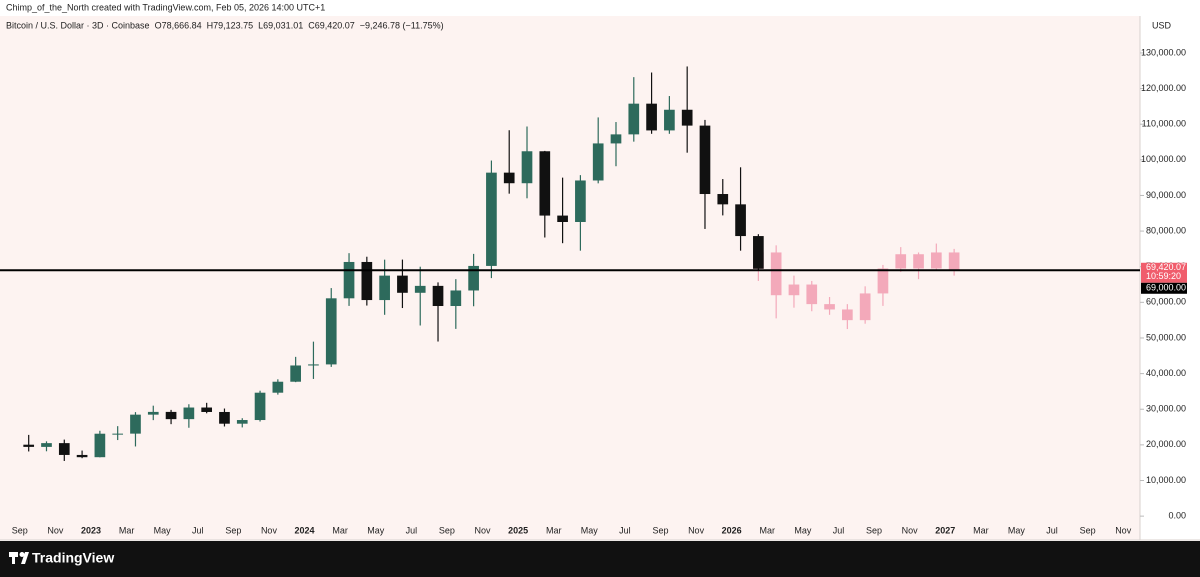 Image resolution: width=1200 pixels, height=577 pixels. What do you see at coordinates (178, 25) in the screenshot?
I see `legend-open: O78,666.84` at bounding box center [178, 25].